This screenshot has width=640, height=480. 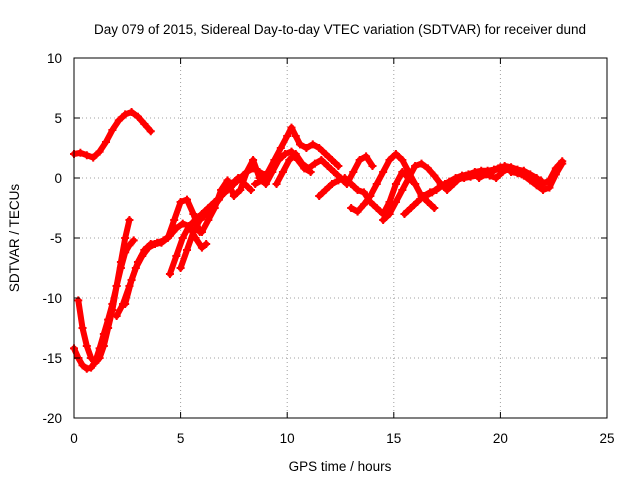 I want to click on x-tick-label: 25, so click(x=606, y=438).